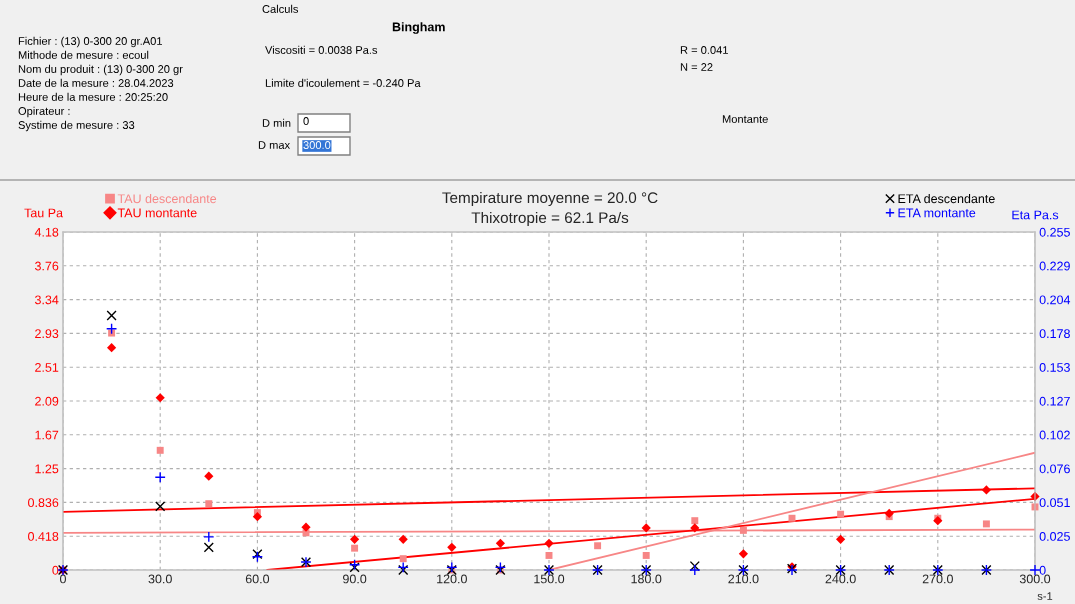 This screenshot has width=1075, height=604. What do you see at coordinates (840, 579) in the screenshot?
I see `x-tick-label: 240.0` at bounding box center [840, 579].